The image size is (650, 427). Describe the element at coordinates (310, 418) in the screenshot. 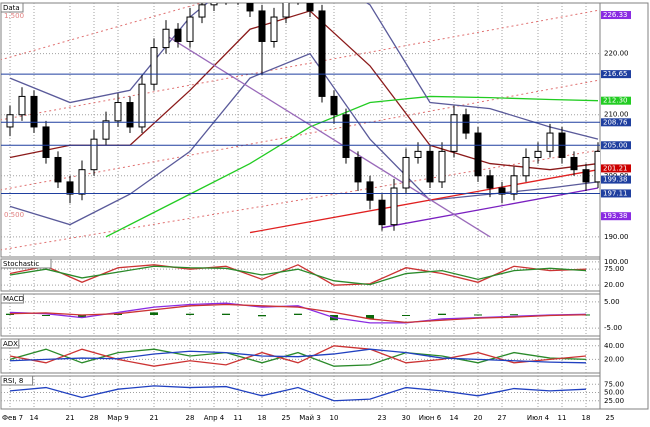

I see `x-tick-label: Май 3` at that location.